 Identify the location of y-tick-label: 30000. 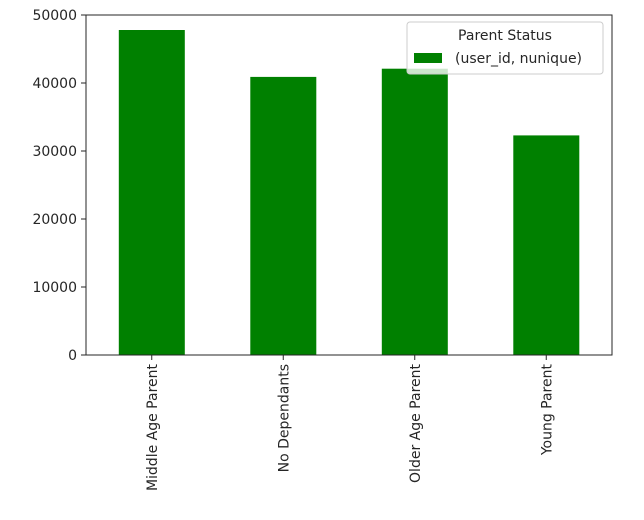
(54, 152).